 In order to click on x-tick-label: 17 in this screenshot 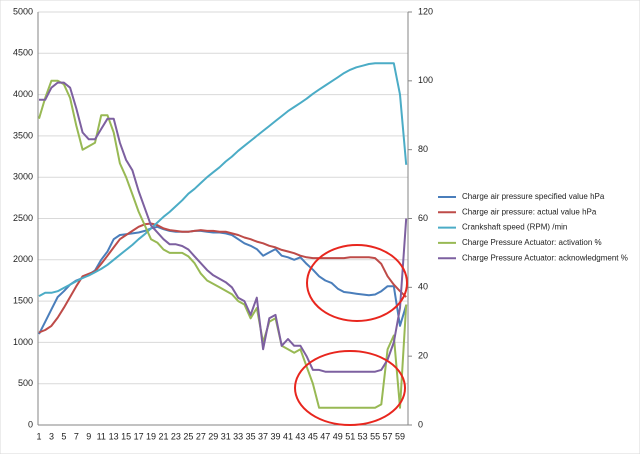, I will do `click(139, 436)`.